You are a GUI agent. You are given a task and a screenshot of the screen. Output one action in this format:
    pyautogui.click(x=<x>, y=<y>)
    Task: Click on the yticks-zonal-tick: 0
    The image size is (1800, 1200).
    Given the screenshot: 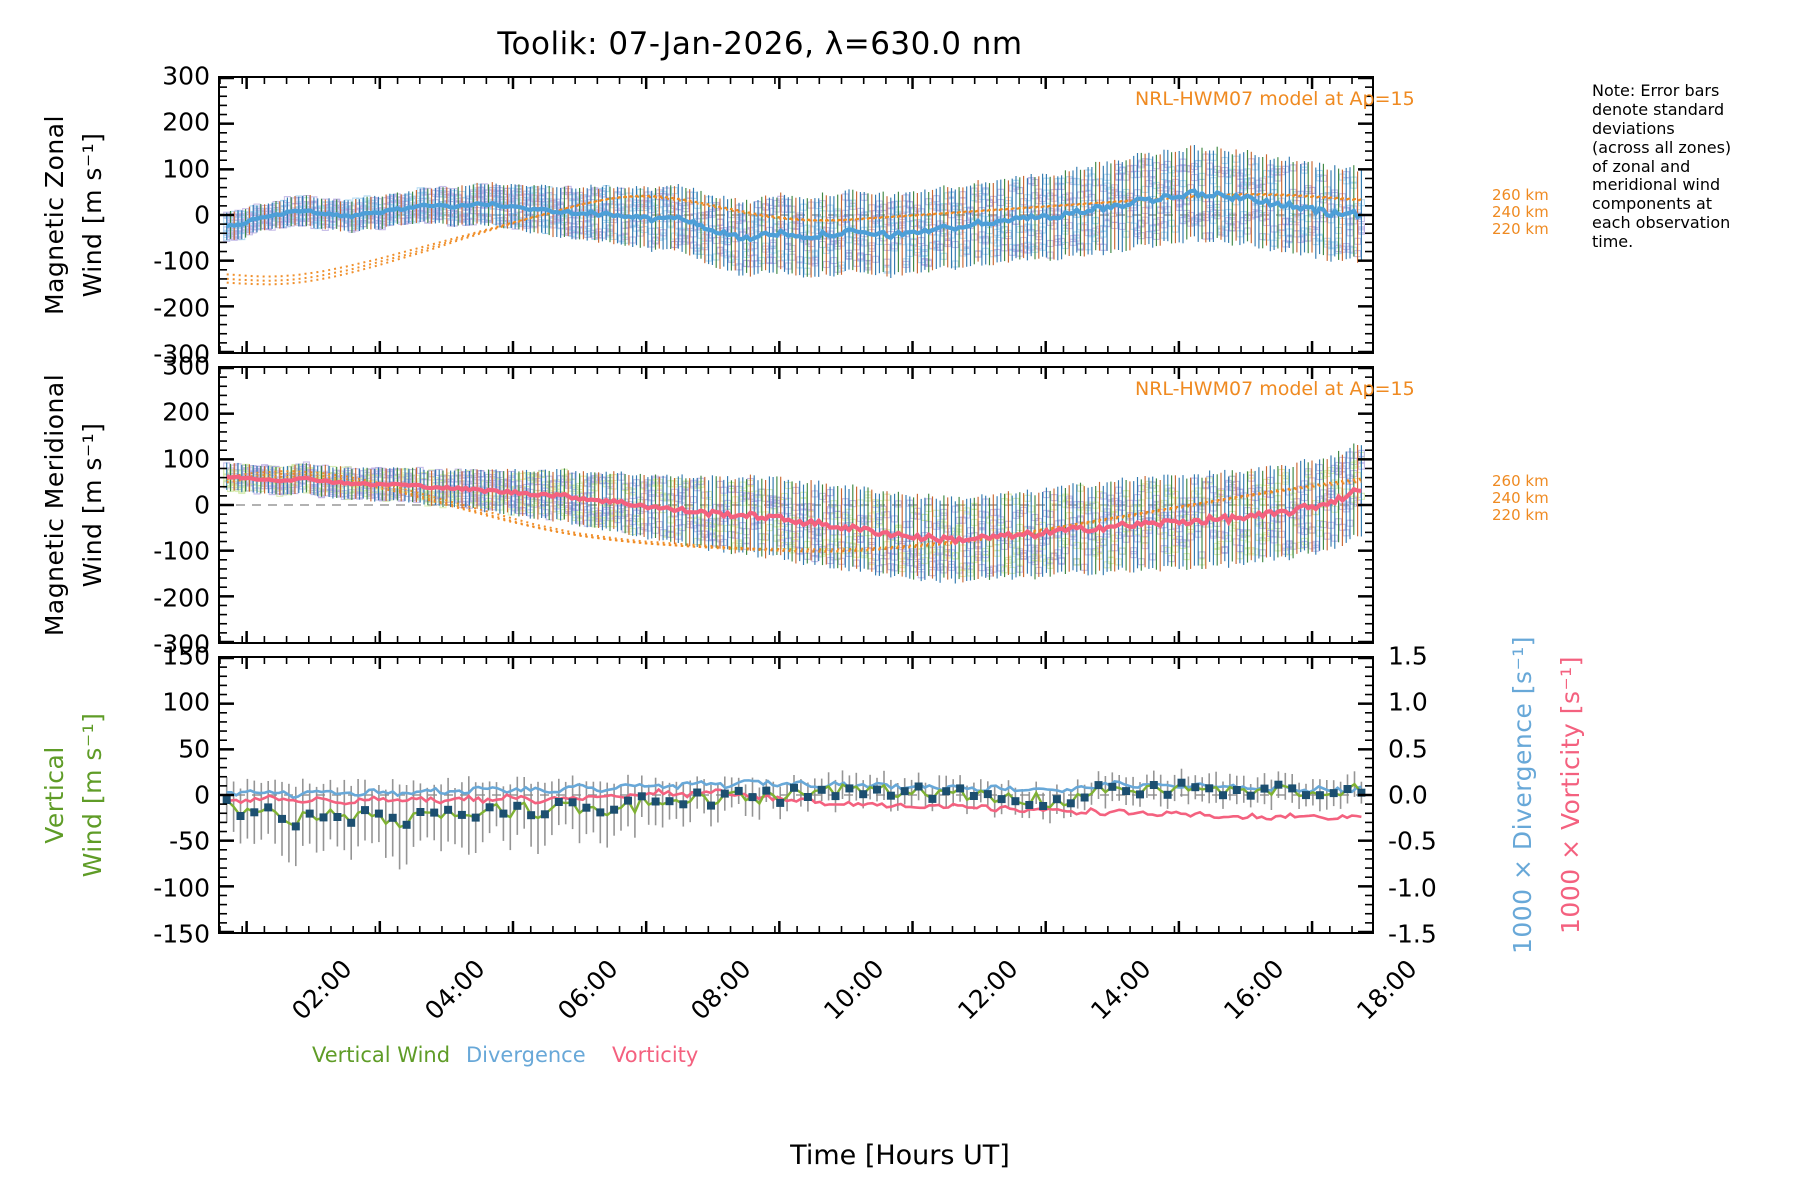 What is the action you would take?
    pyautogui.click(x=202, y=215)
    